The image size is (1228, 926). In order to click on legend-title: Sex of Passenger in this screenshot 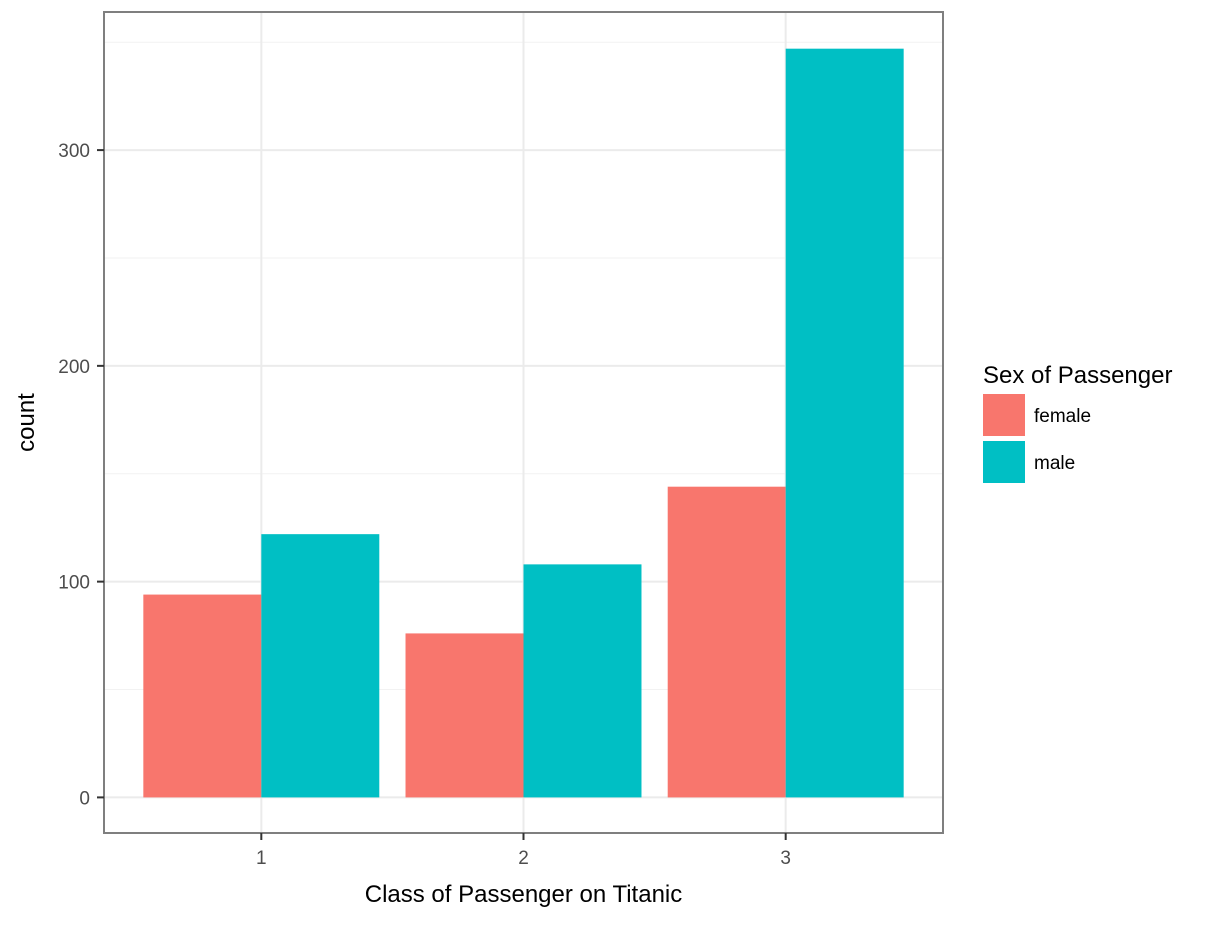, I will do `click(1077, 375)`.